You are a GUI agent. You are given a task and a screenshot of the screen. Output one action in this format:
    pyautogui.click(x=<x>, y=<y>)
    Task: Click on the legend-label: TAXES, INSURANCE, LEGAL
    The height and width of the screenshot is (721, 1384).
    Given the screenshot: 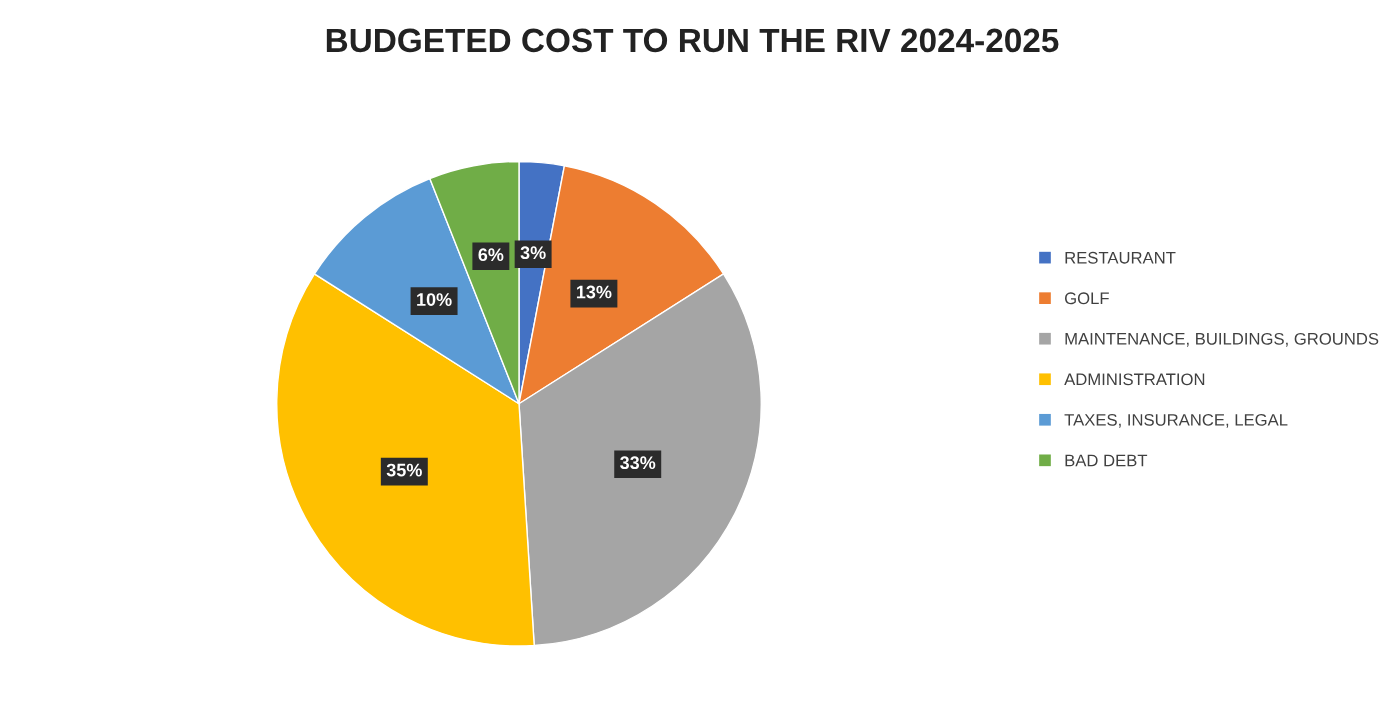 What is the action you would take?
    pyautogui.click(x=1176, y=420)
    